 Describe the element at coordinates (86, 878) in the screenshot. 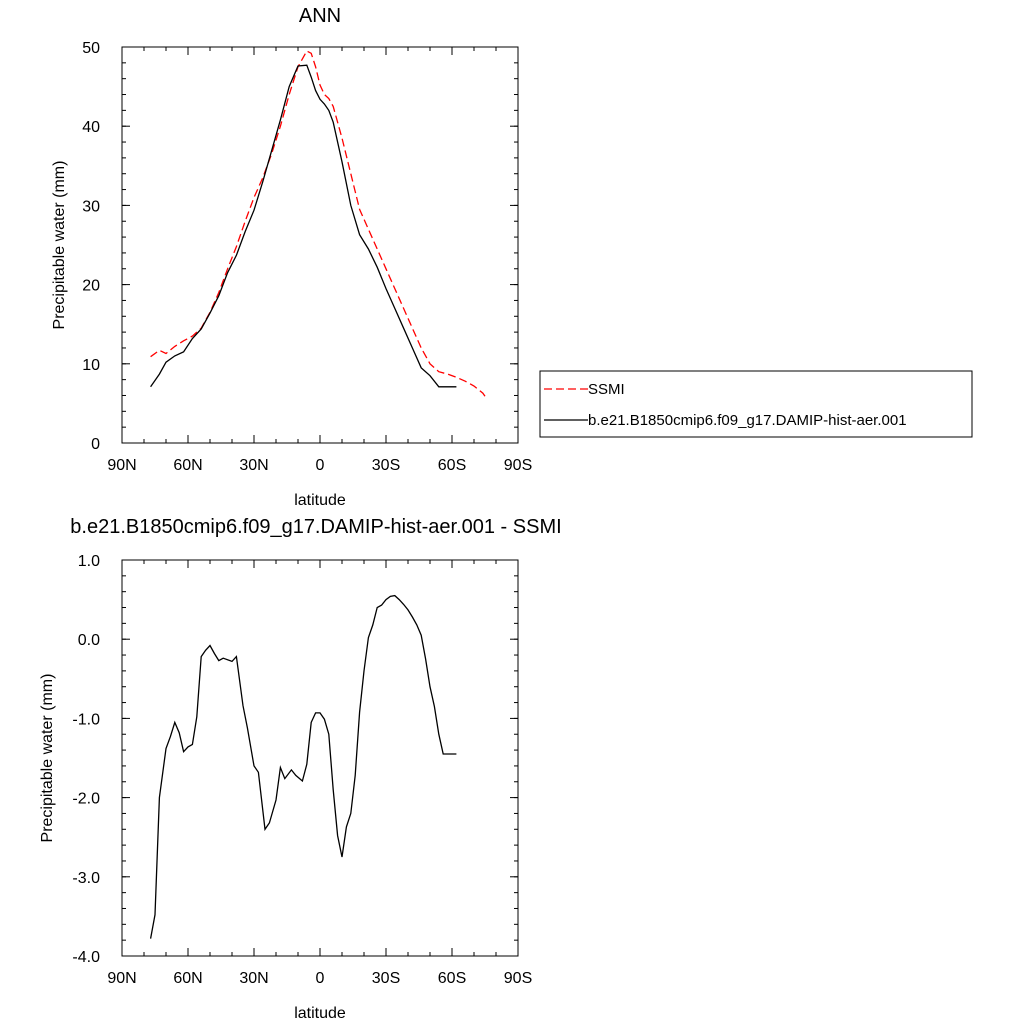

I see `y-tick-label: -3.0` at that location.